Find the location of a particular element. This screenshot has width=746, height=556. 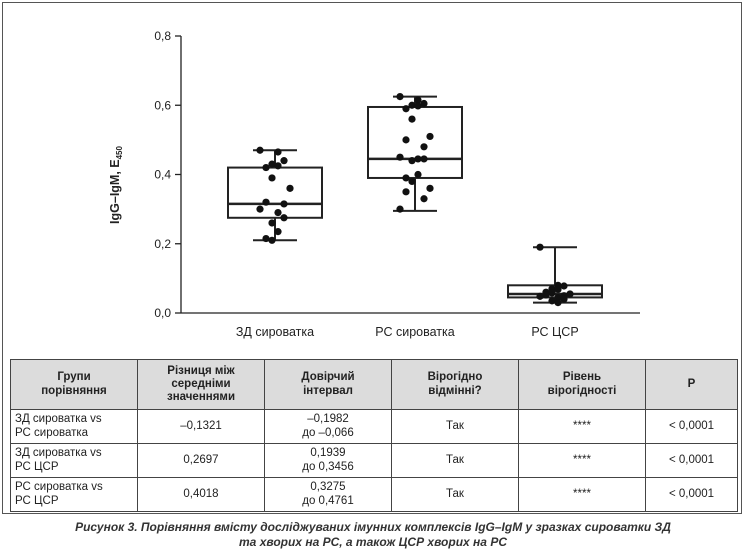

cell-mean-diff: 0,4018 is located at coordinates (201, 494).